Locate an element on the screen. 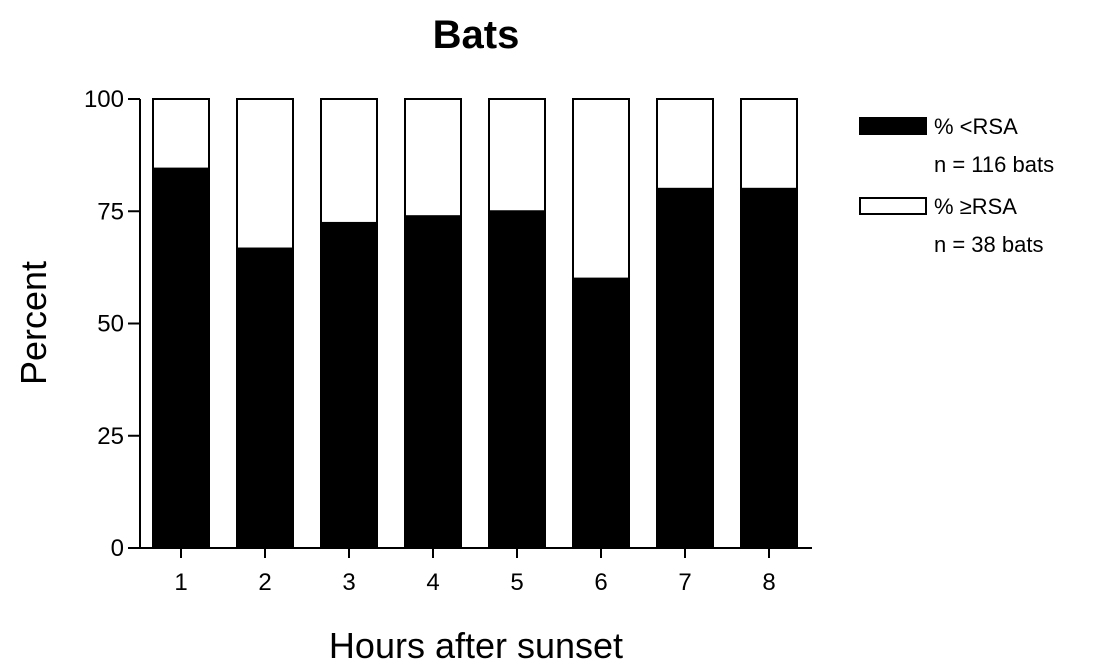  legend-label-series-1: % <RSA is located at coordinates (976, 126).